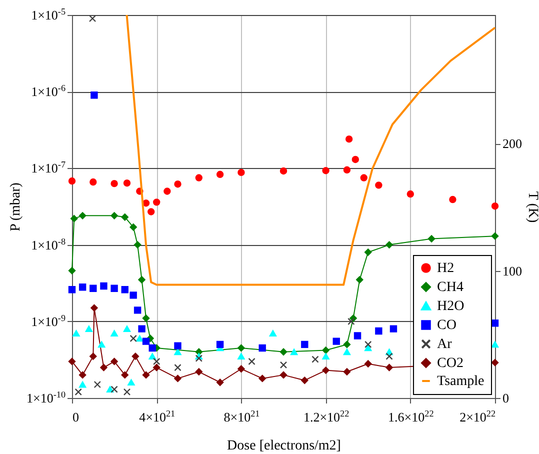  Describe the element at coordinates (157, 416) in the screenshot. I see `x-tick-label: 4×10$^{21}$` at that location.